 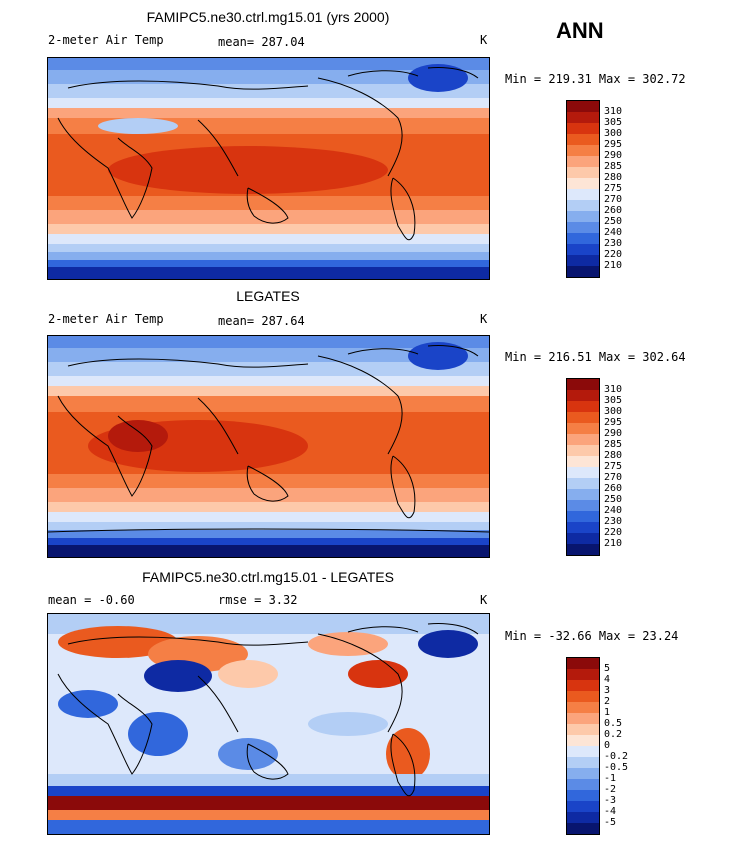 I want to click on panel-1-title: FAMIPC5.ne30.ctrl.mg15.01 (yrs 2000), so click(x=268, y=17).